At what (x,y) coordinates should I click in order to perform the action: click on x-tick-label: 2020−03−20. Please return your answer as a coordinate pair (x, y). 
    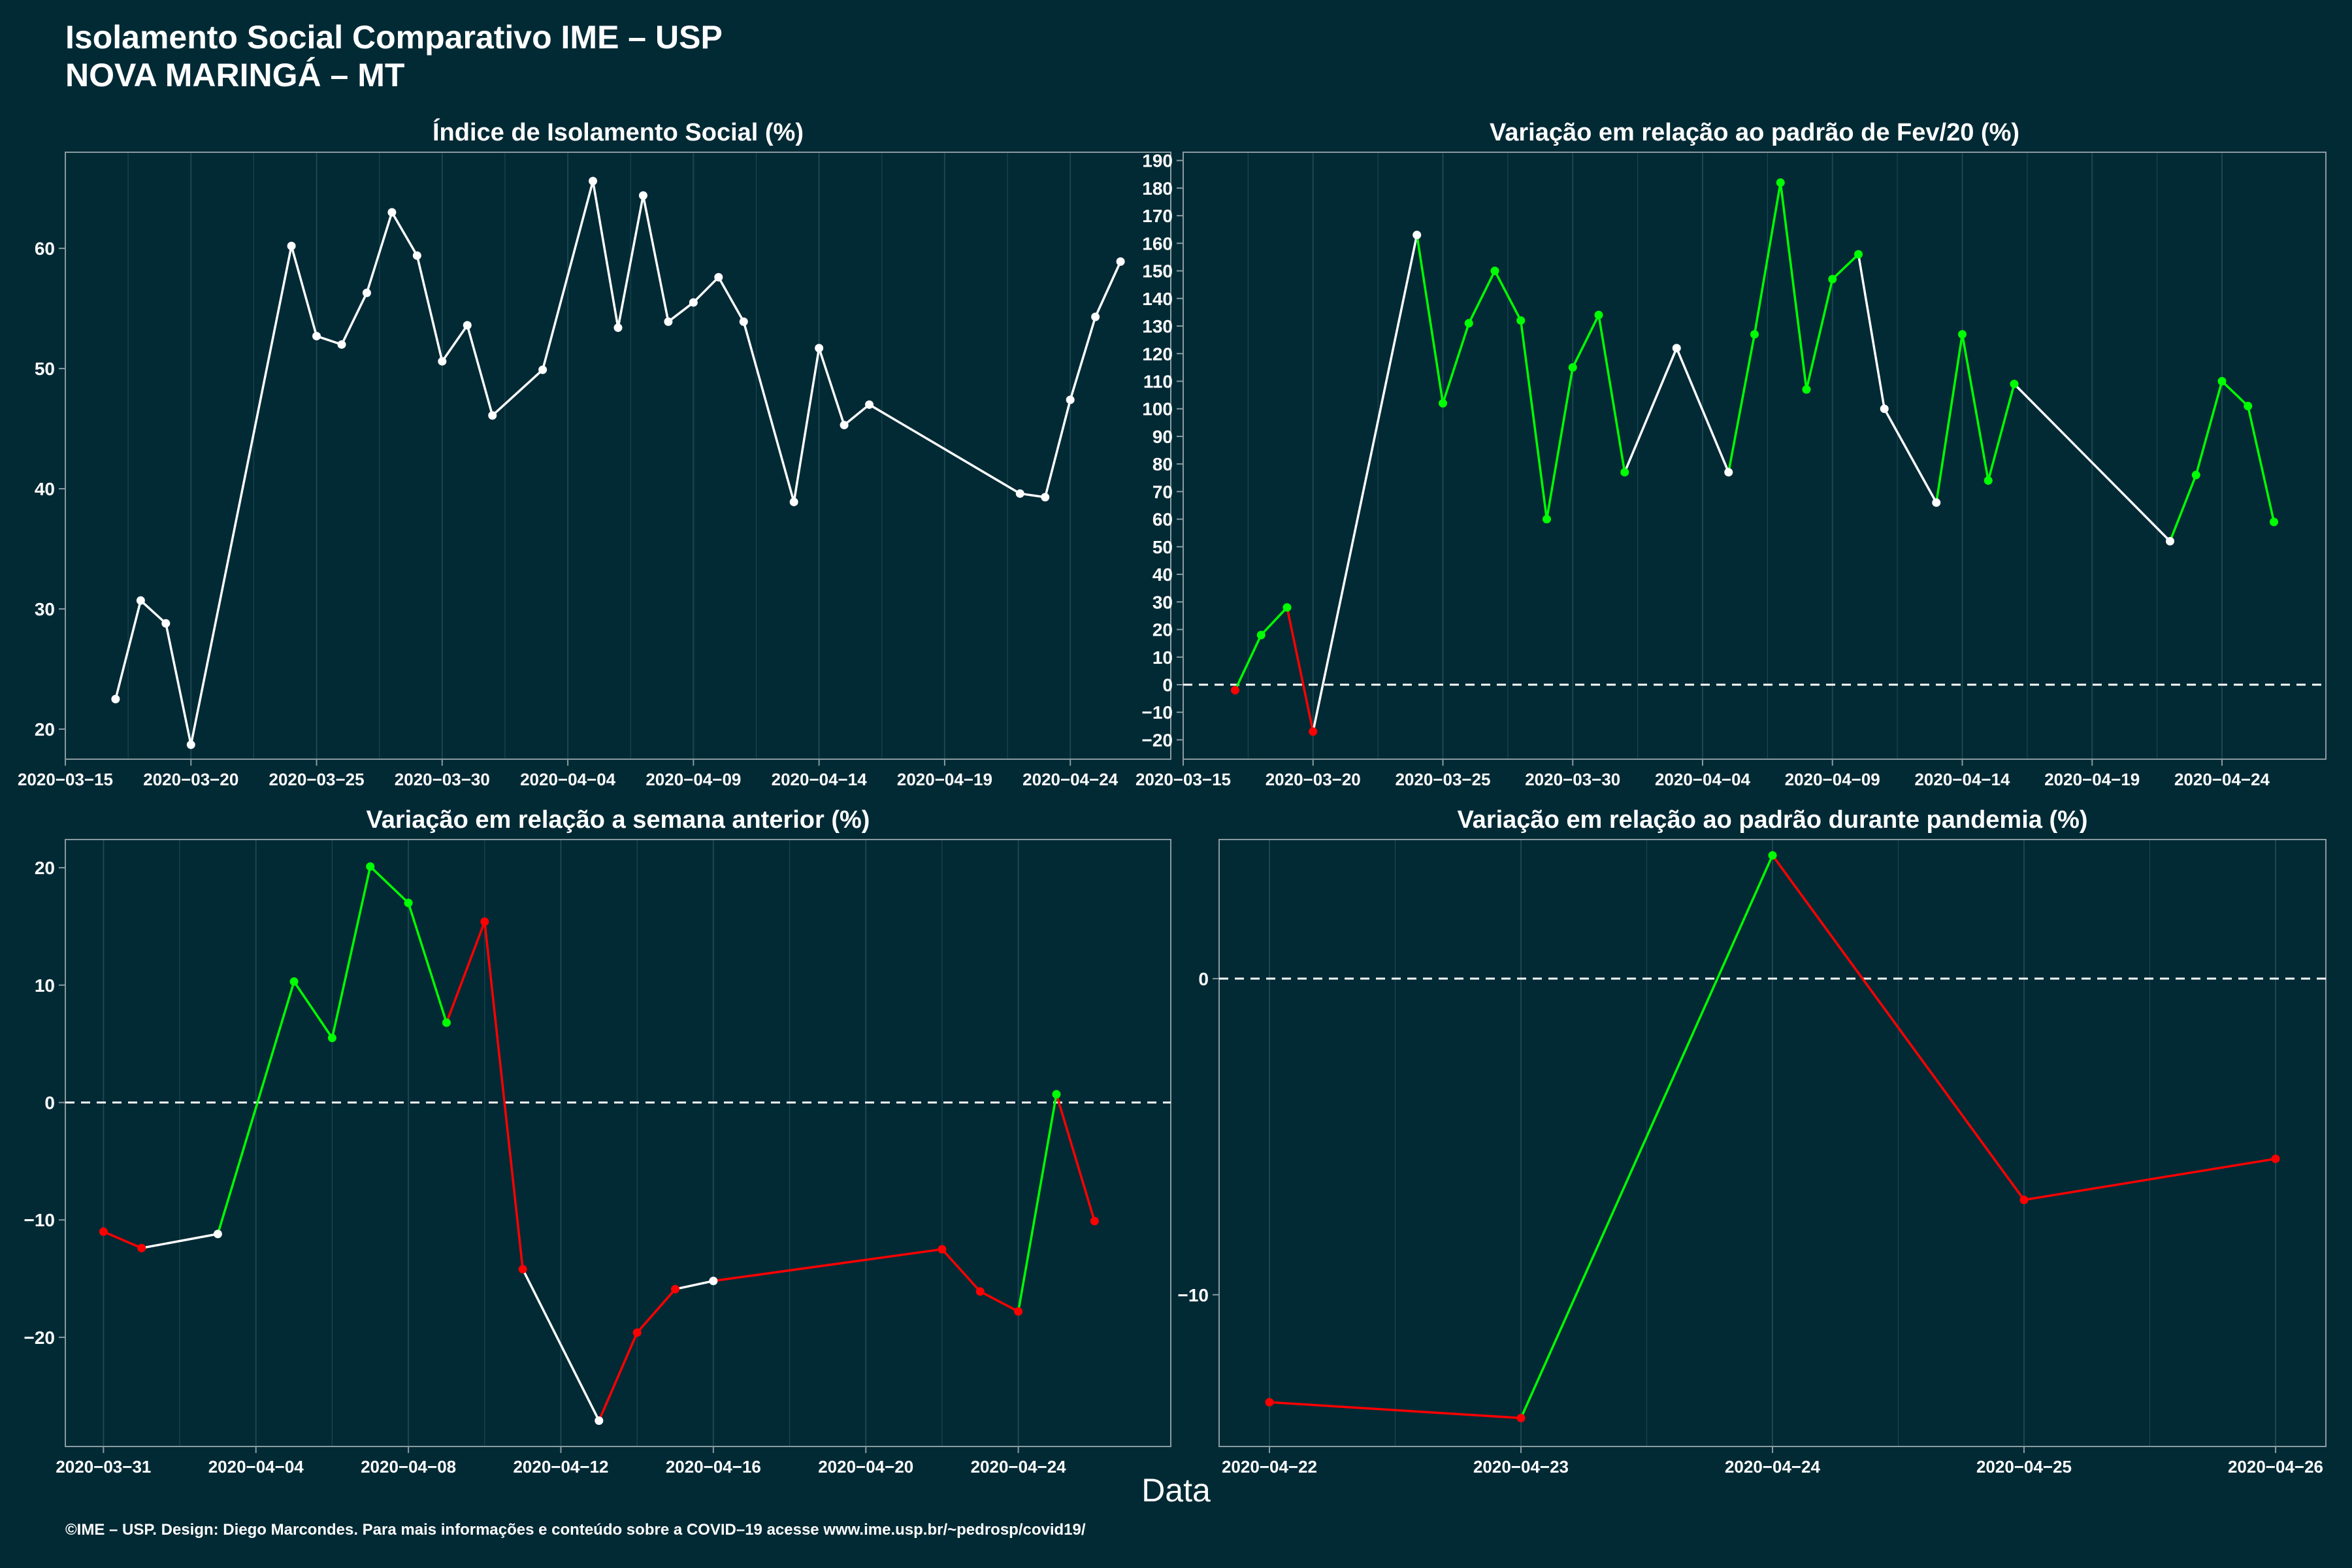
    Looking at the image, I should click on (190, 779).